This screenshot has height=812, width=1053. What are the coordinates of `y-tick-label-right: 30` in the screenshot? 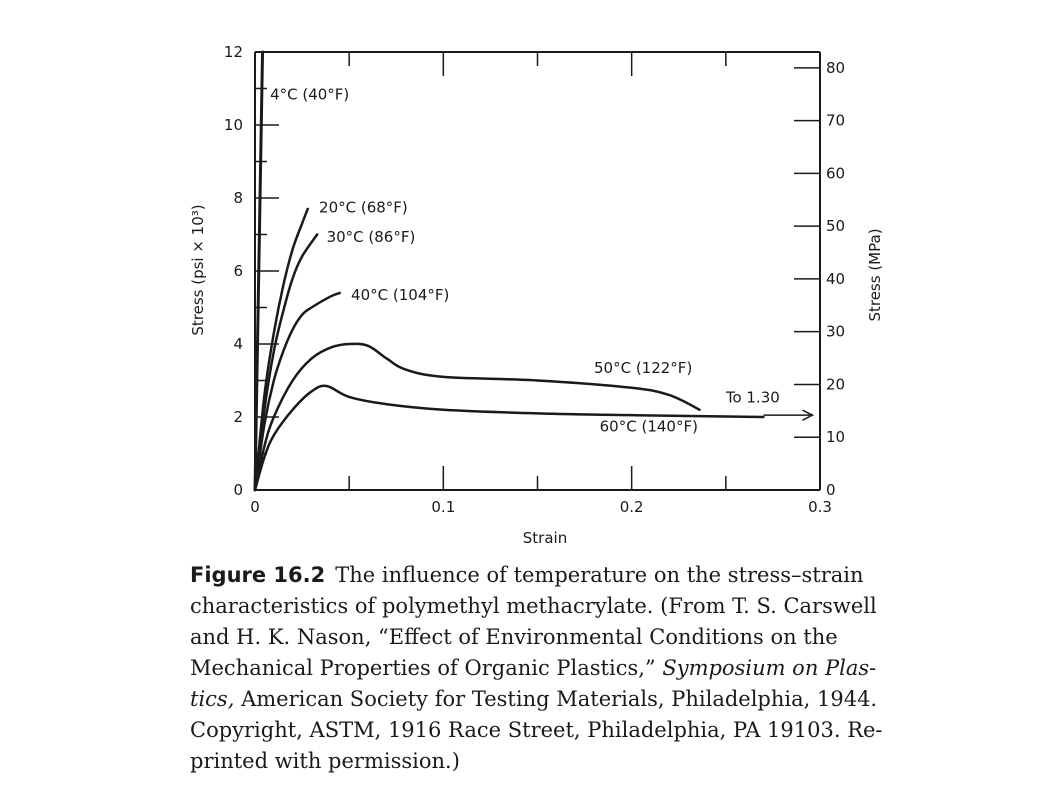 It's located at (835, 332).